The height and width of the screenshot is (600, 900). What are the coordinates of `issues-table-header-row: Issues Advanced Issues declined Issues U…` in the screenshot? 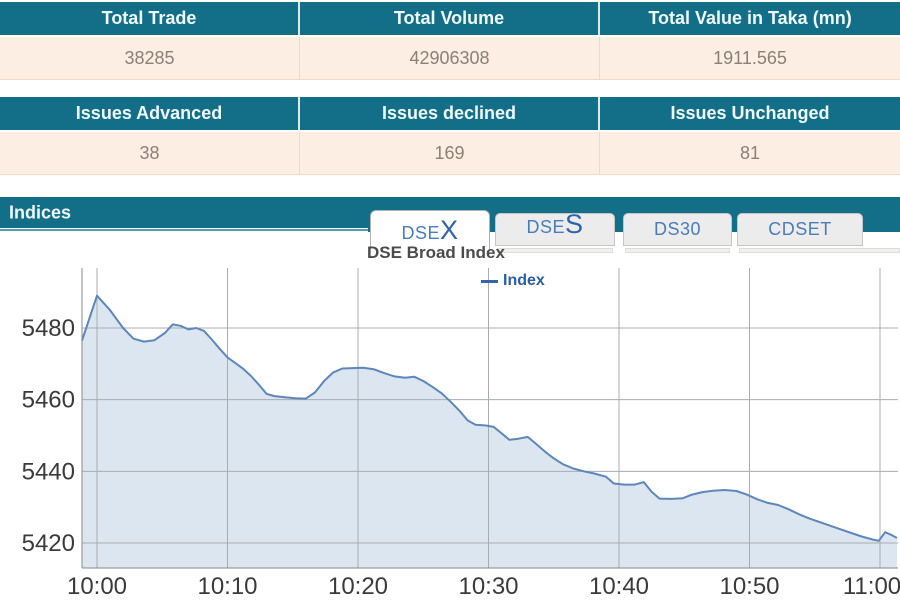 It's located at (450, 113).